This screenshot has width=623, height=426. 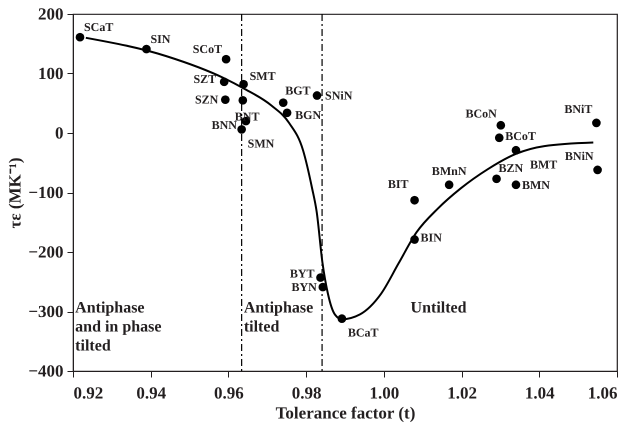 I want to click on data-label: SMN, so click(x=261, y=143).